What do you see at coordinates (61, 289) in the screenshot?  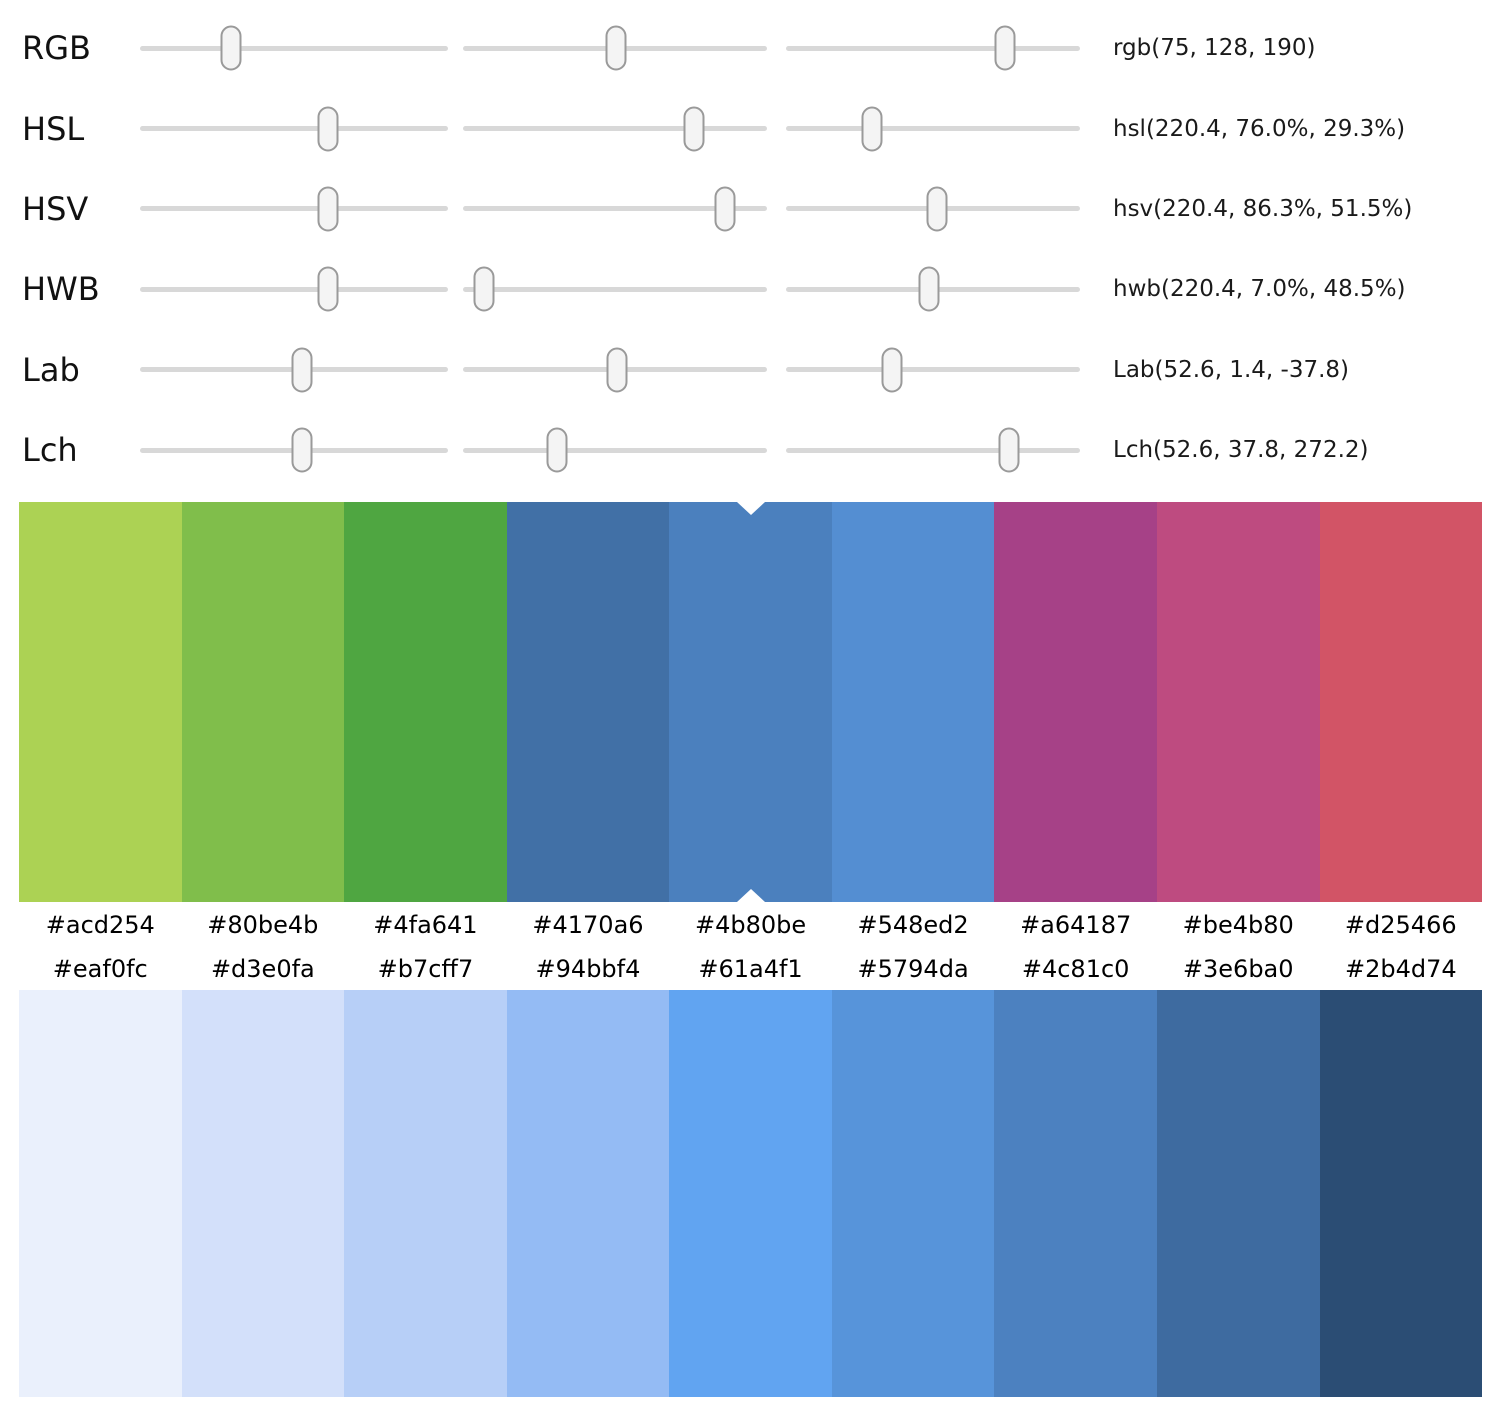 I see `colorspace-label-hwb: HWB` at bounding box center [61, 289].